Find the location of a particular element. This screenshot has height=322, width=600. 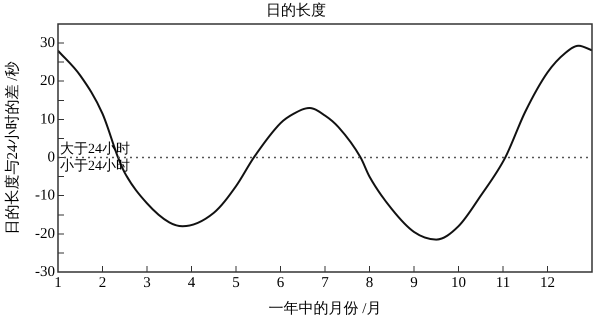

y-tick-label: 10 is located at coordinates (47, 119).